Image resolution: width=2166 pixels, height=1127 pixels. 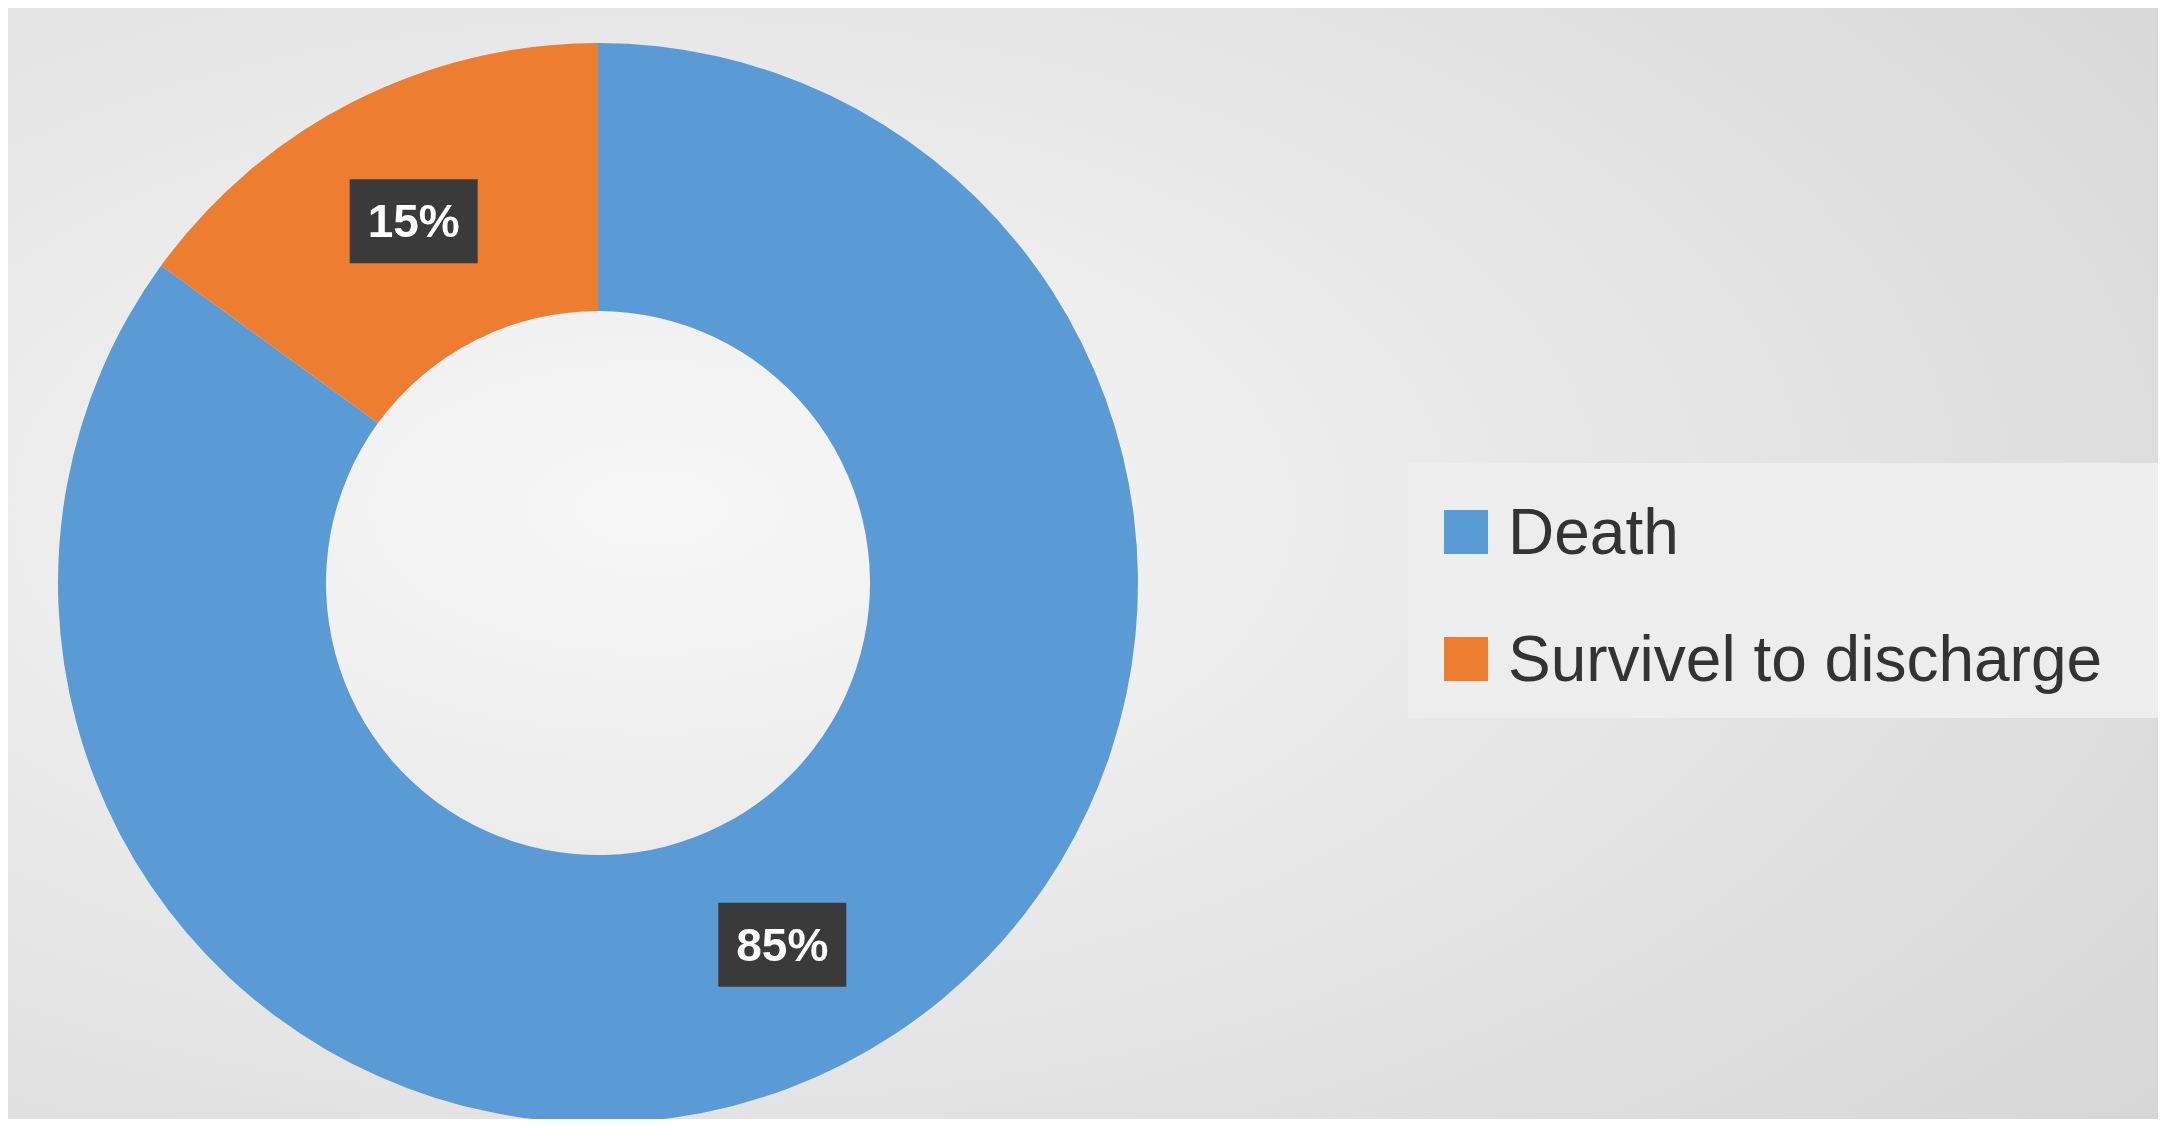 What do you see at coordinates (1593, 532) in the screenshot?
I see `legend-label: Death` at bounding box center [1593, 532].